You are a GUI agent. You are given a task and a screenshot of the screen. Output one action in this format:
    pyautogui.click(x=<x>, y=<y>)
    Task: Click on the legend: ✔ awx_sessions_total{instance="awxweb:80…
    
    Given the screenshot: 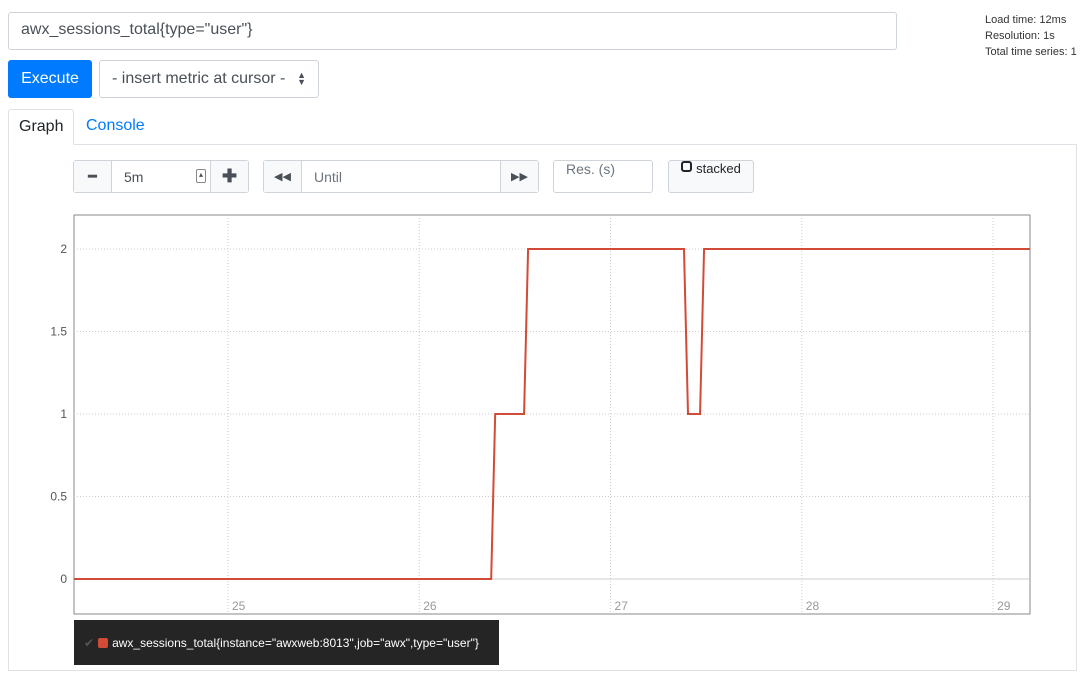 What is the action you would take?
    pyautogui.click(x=286, y=642)
    